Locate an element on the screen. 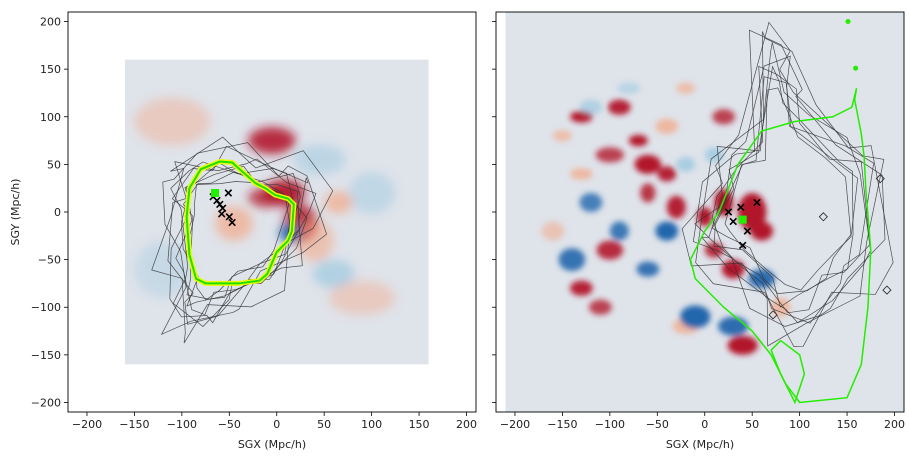  y-axis-label: SGY (Mpc/h) is located at coordinates (15, 212).